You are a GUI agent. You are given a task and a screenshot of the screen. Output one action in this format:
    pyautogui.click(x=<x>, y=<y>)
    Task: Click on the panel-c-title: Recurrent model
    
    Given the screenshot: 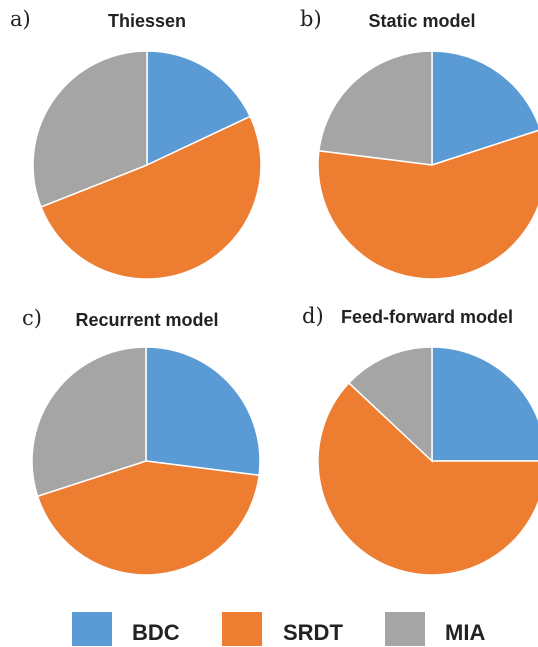 What is the action you would take?
    pyautogui.click(x=146, y=320)
    